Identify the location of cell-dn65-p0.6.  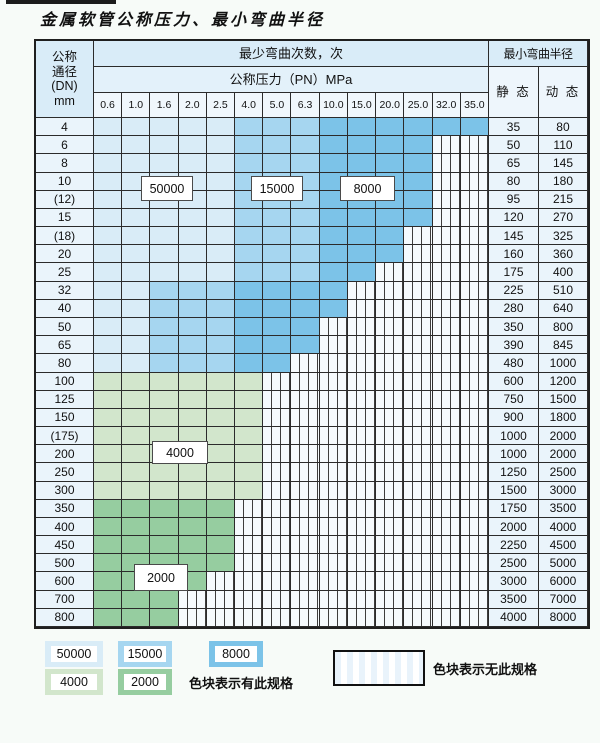
(108, 345).